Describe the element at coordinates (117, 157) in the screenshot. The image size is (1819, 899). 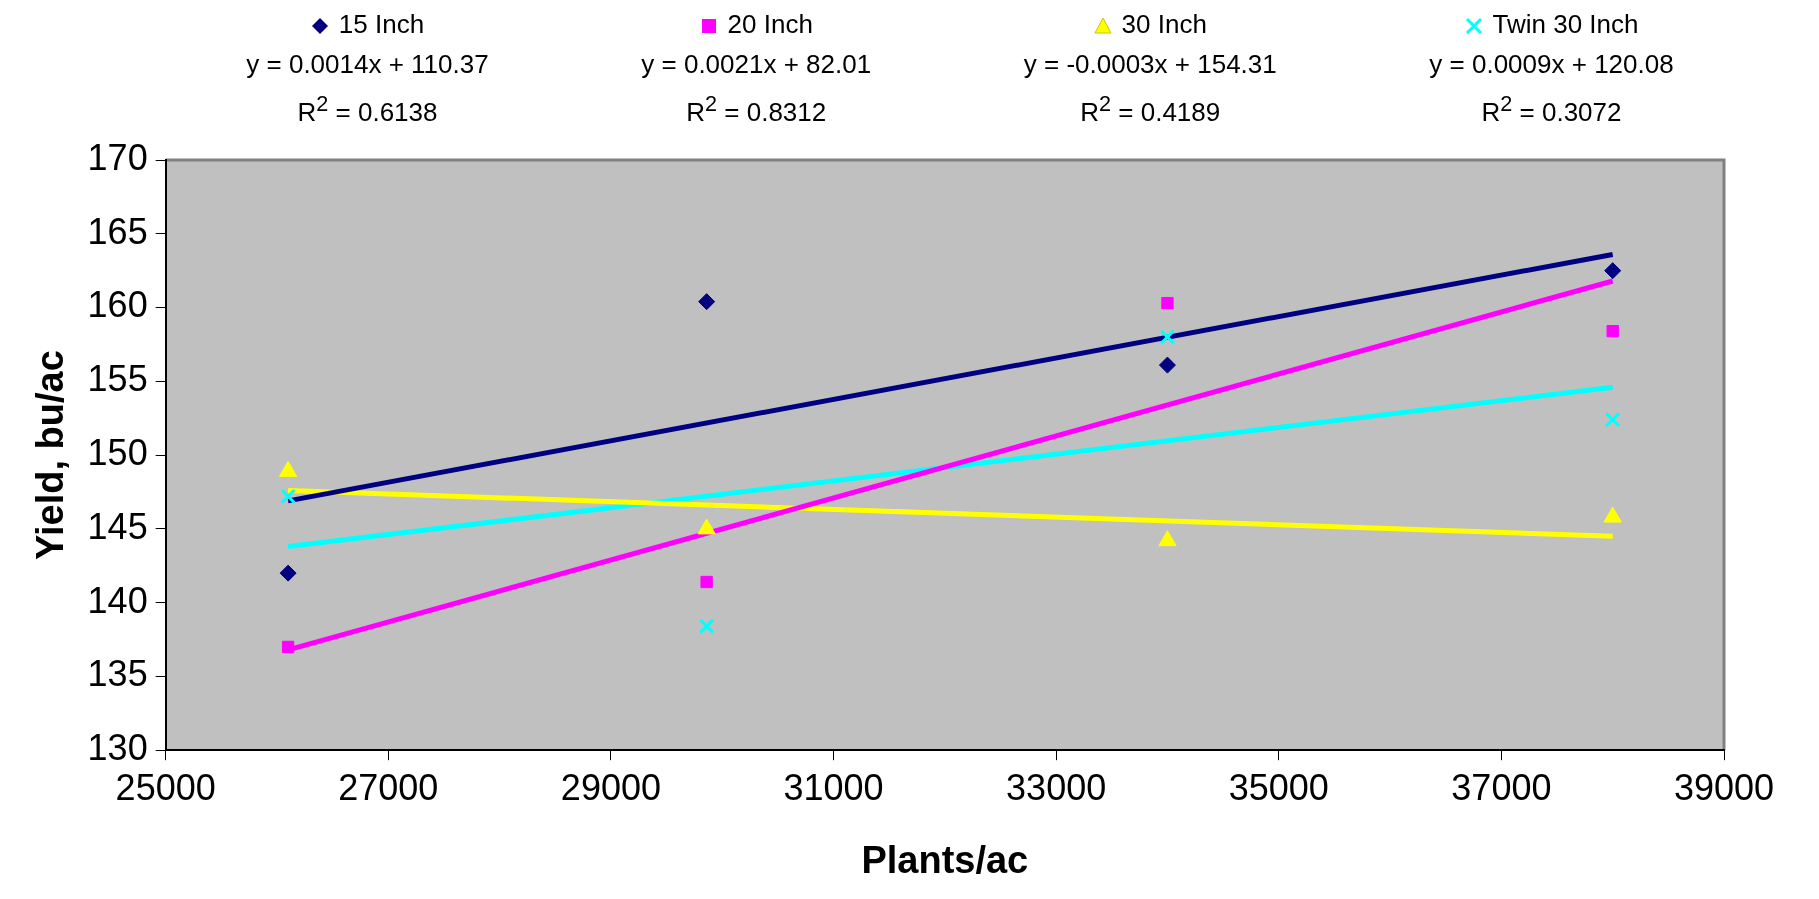
I see `y-tick-label: 170` at that location.